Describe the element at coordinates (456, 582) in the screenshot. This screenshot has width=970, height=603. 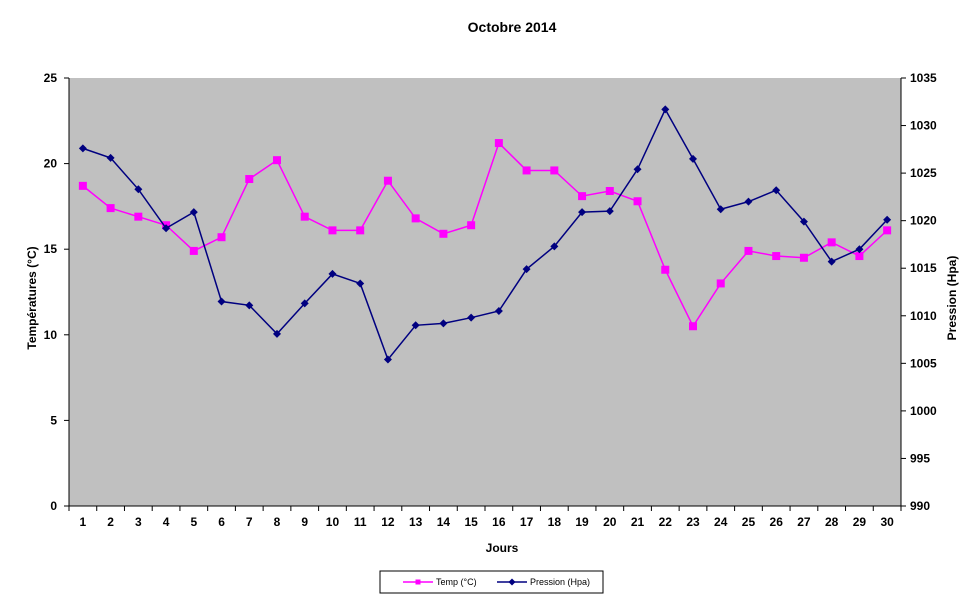
I see `legend-temp-label: Temp (°C)` at that location.